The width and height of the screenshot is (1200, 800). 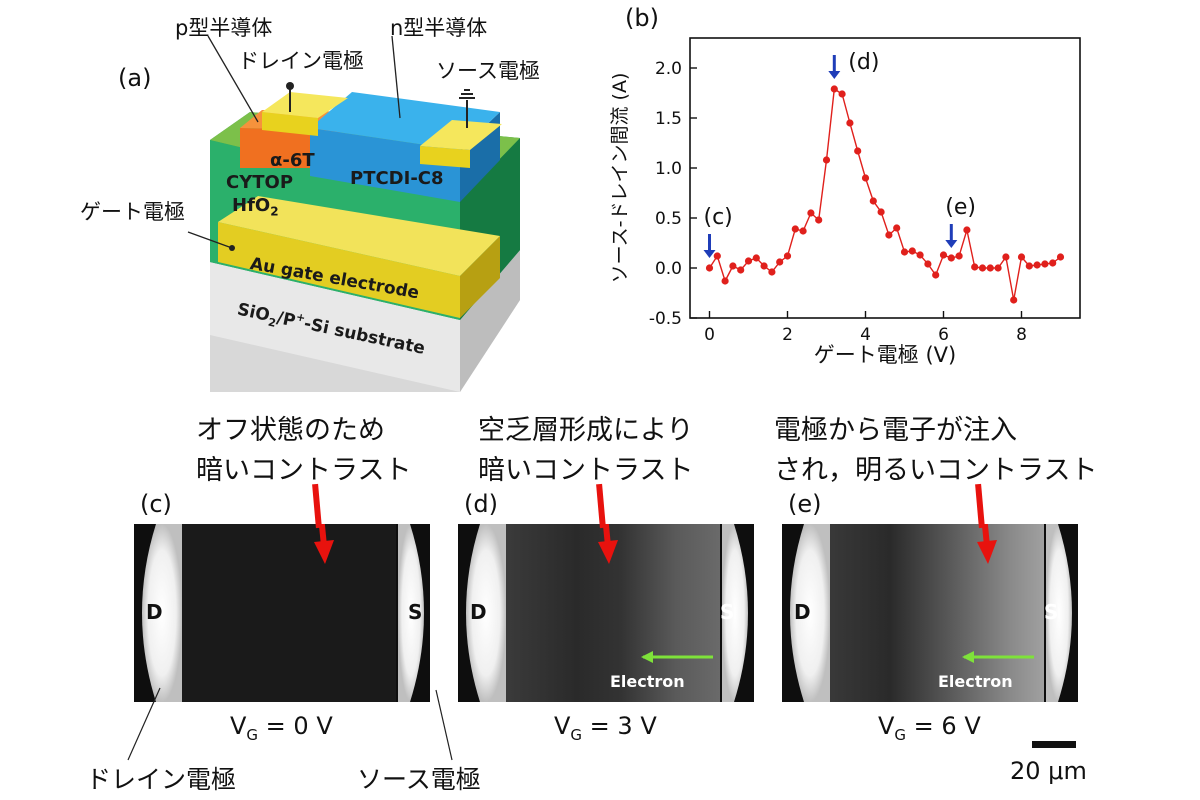 I want to click on x-tick-label: 4, so click(x=865, y=335).